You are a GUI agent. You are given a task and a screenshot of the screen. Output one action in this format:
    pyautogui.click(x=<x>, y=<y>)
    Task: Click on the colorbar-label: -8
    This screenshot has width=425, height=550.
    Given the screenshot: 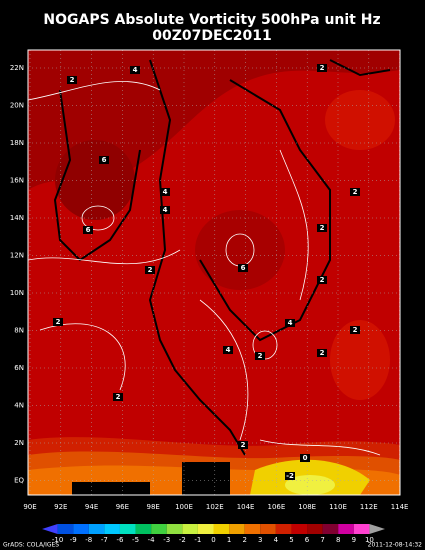 What is the action you would take?
    pyautogui.click(x=88, y=540)
    